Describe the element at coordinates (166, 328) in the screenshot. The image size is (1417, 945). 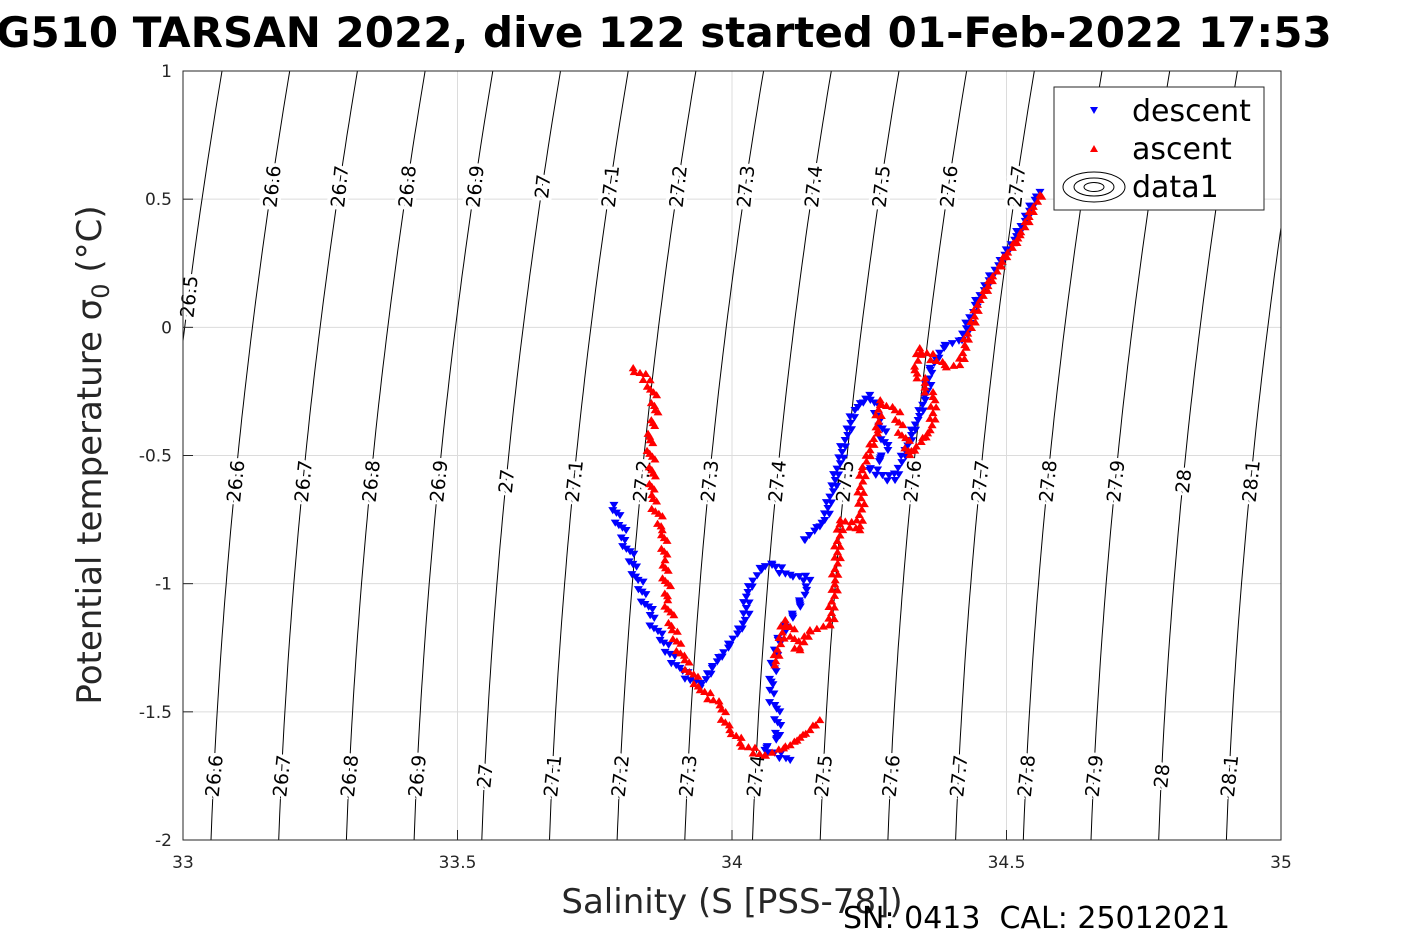
I see `y-tick-label: 0` at that location.